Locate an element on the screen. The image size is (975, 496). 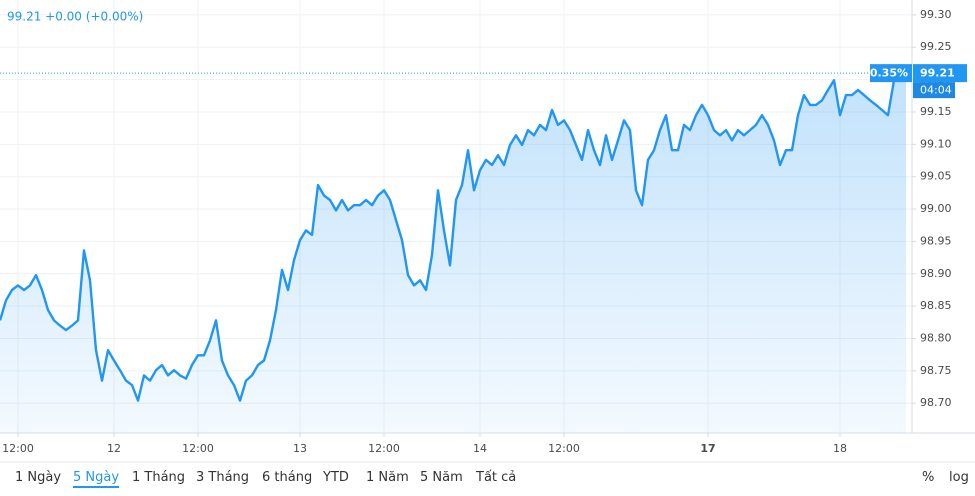
y-tick-label: 99.05 is located at coordinates (936, 176).